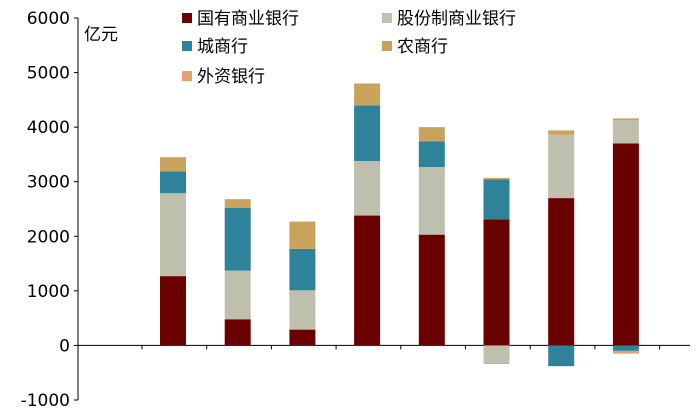 The width and height of the screenshot is (700, 412). I want to click on legend-label: 股份制商业银行, so click(456, 19).